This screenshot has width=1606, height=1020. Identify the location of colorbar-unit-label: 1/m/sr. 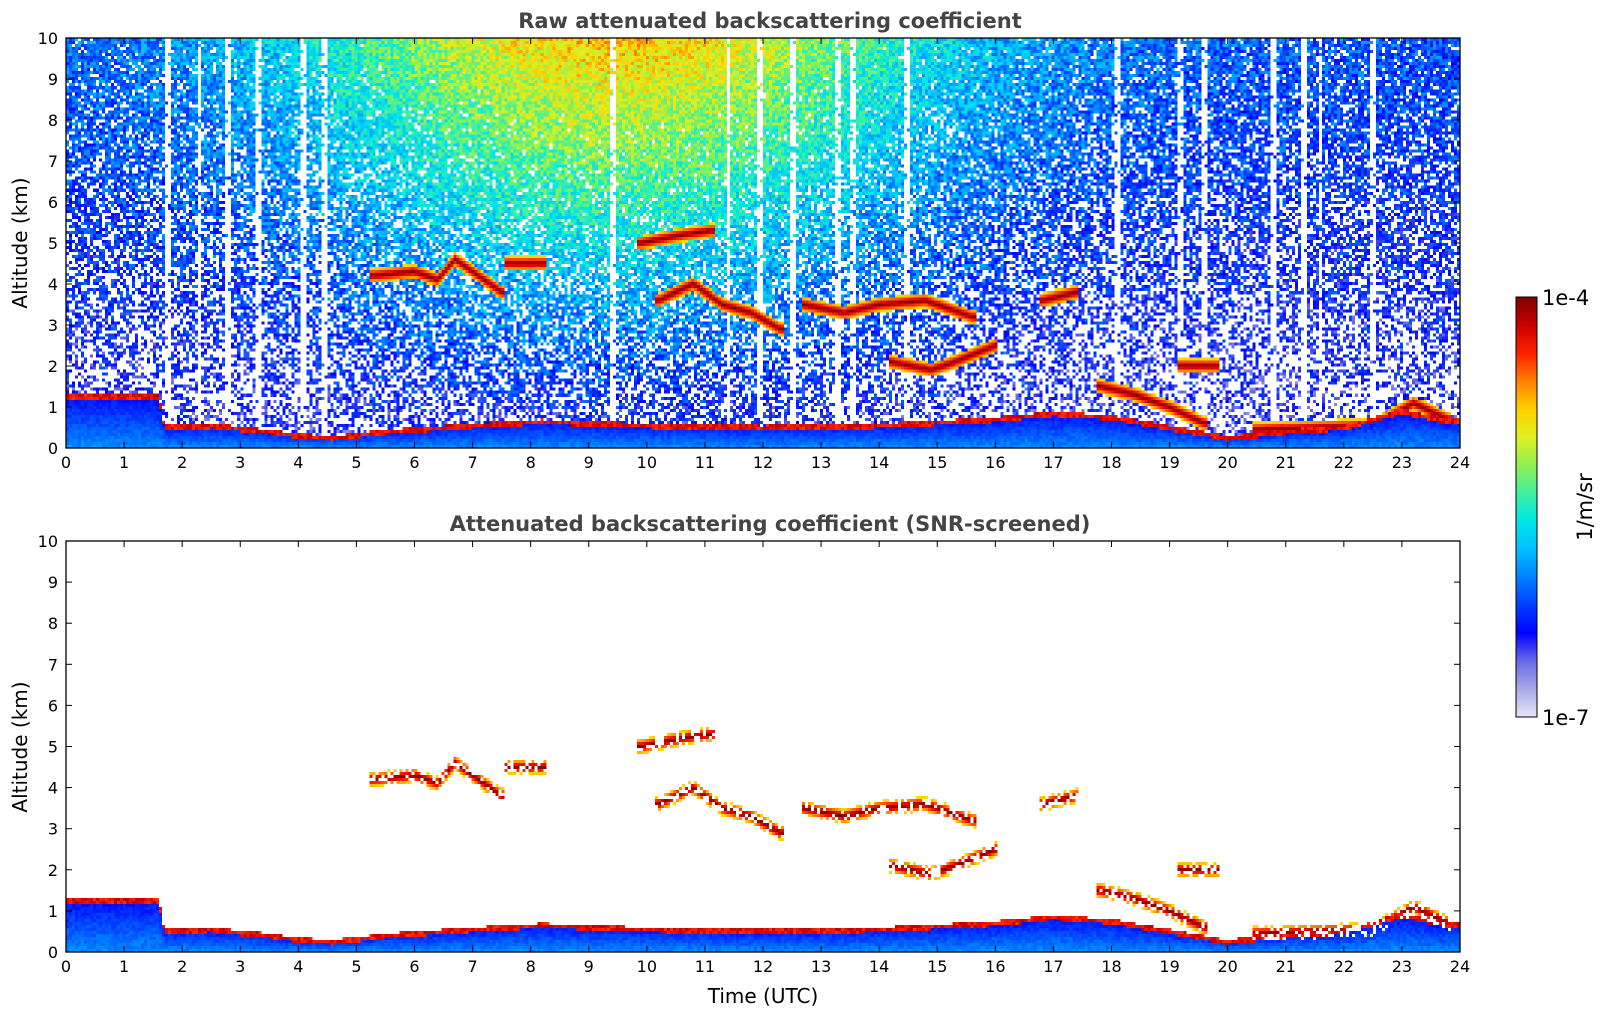
(1585, 507).